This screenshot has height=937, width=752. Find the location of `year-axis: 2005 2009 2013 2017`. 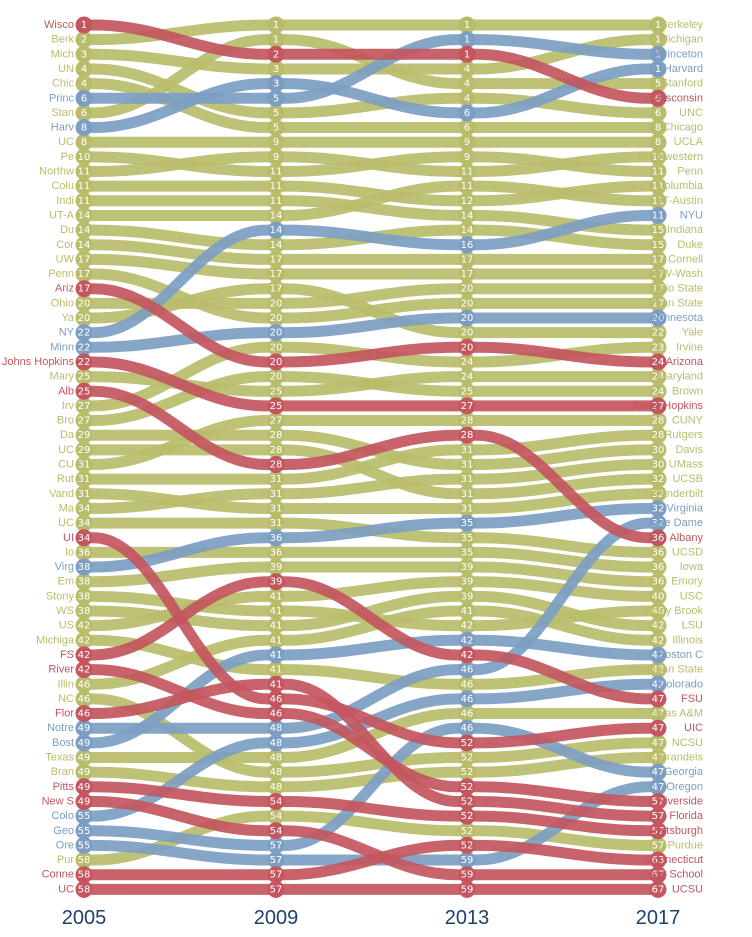

year-axis: 2005 2009 2013 2017 is located at coordinates (371, 918).